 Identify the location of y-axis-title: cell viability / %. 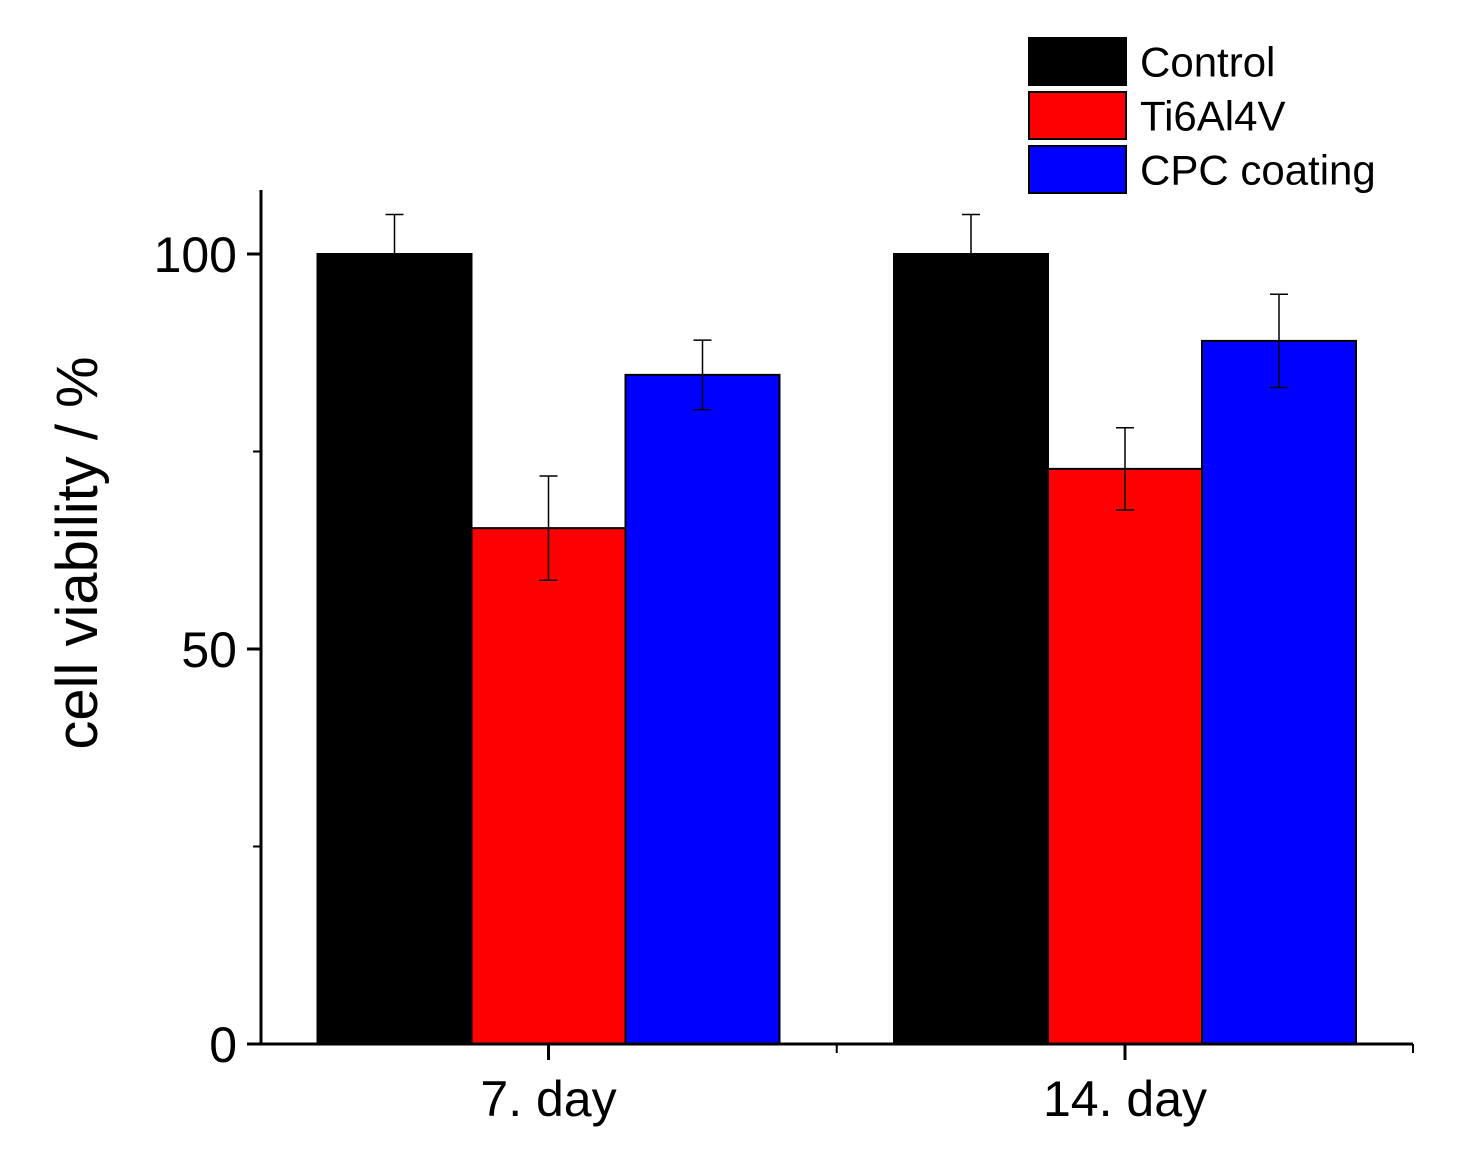
(77, 552).